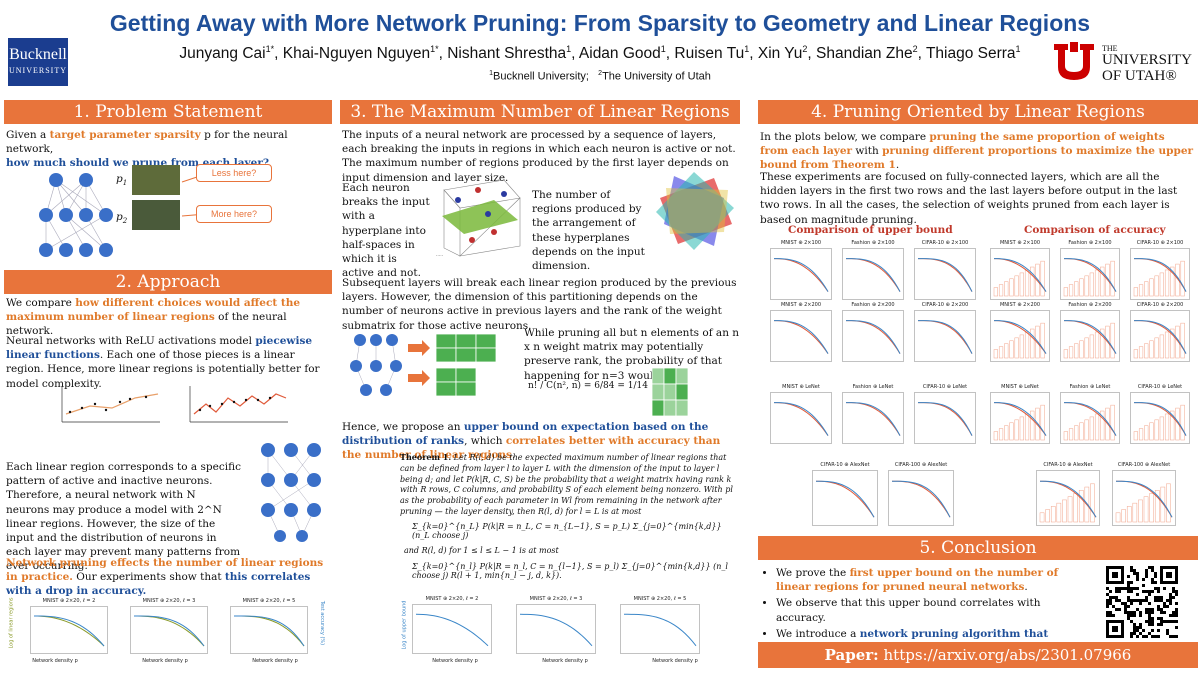 The height and width of the screenshot is (675, 1200). Describe the element at coordinates (970, 54) in the screenshot. I see `author-name: Thiago Serra` at that location.